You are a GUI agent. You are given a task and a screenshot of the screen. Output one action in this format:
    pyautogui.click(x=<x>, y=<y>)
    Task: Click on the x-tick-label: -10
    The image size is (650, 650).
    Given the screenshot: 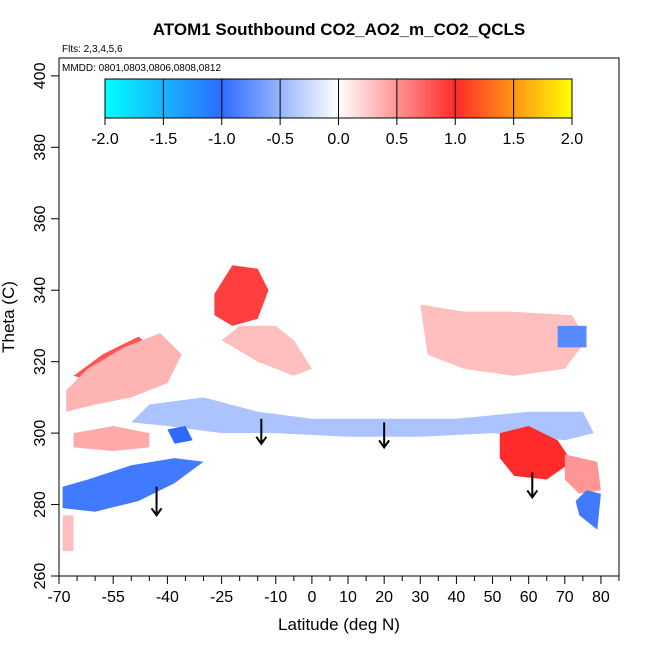 What is the action you would take?
    pyautogui.click(x=275, y=597)
    